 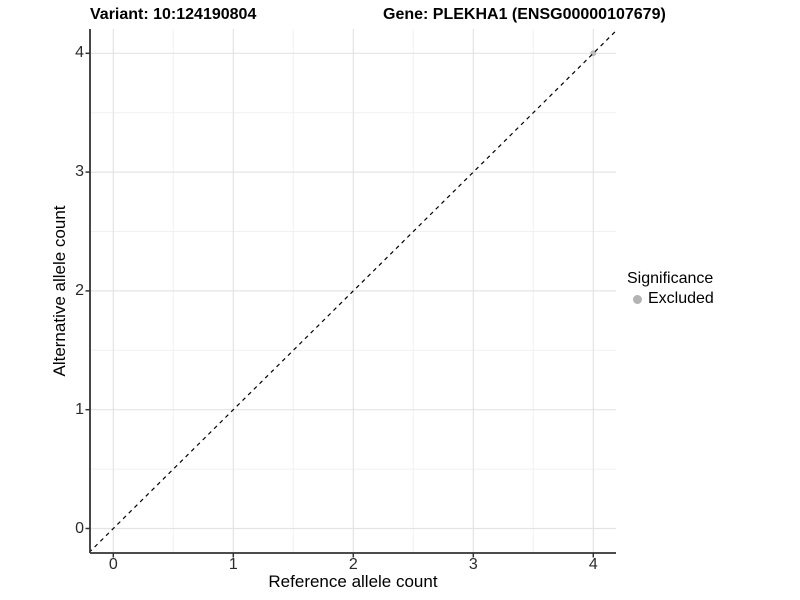 What do you see at coordinates (670, 289) in the screenshot?
I see `legend: Significance Excluded` at bounding box center [670, 289].